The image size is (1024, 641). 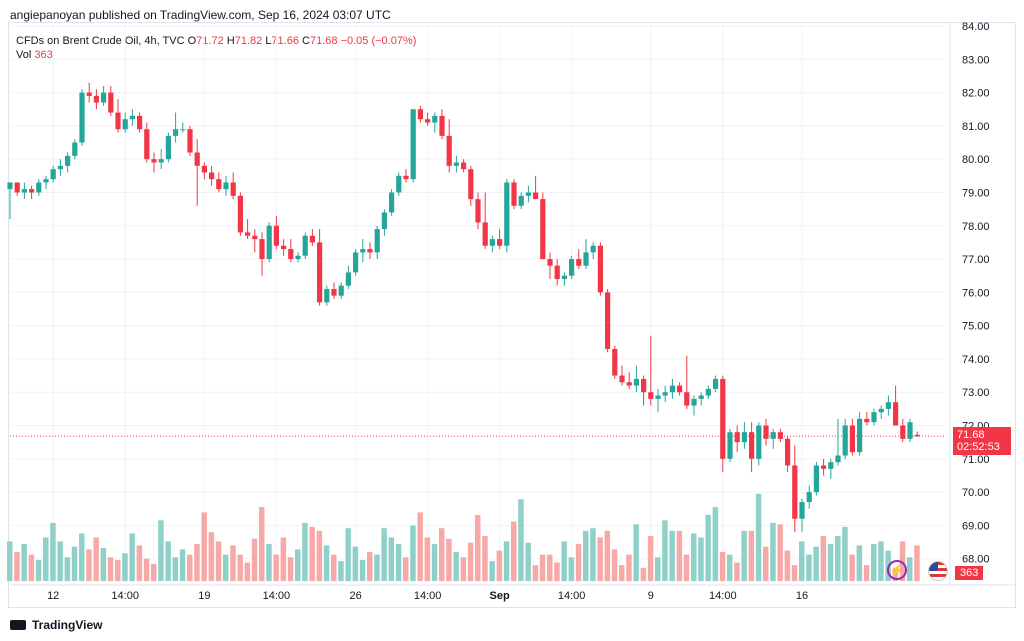 I want to click on volume-legend: Vol 363, so click(x=34, y=55).